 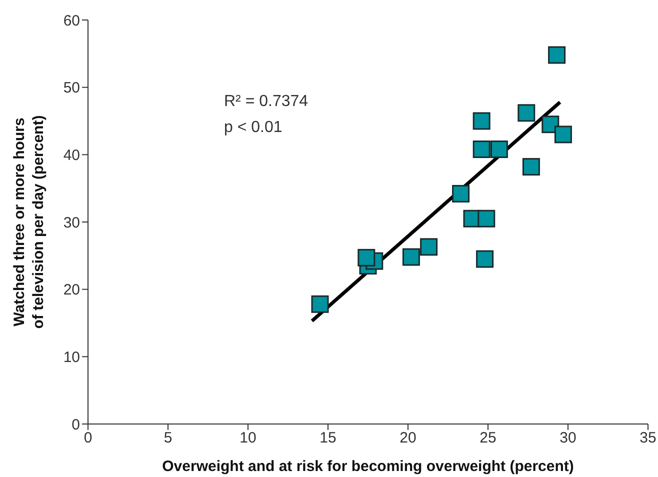 What do you see at coordinates (88, 438) in the screenshot?
I see `x-tick-label: 0` at bounding box center [88, 438].